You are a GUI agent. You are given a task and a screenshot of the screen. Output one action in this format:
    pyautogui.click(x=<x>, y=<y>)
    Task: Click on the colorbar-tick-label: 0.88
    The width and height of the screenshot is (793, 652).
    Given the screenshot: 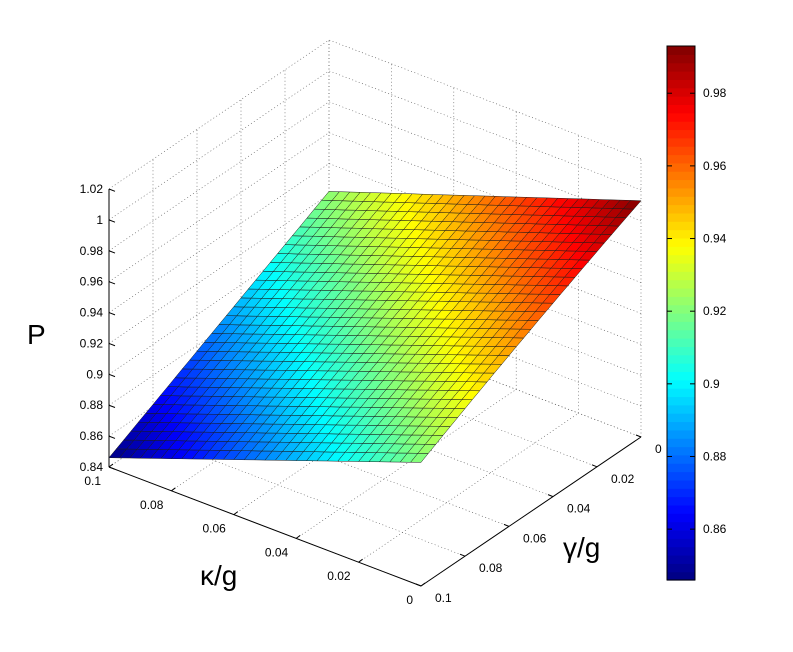 What is the action you would take?
    pyautogui.click(x=715, y=456)
    